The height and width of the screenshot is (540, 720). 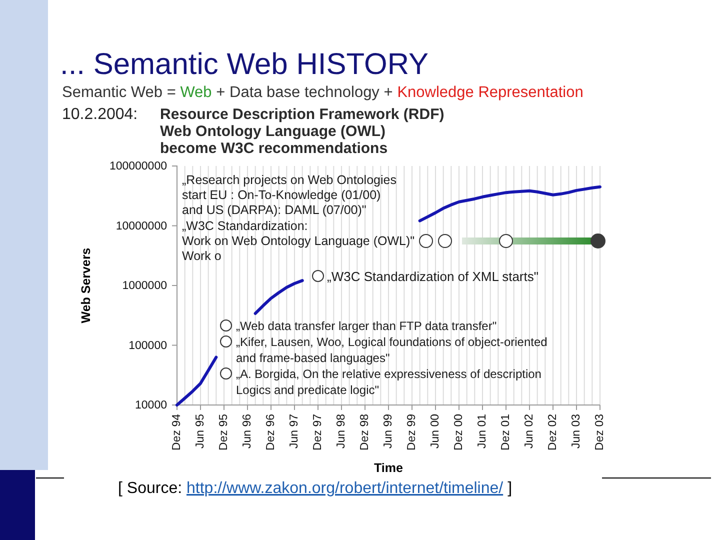 What do you see at coordinates (196, 92) in the screenshot?
I see `text: Web` at bounding box center [196, 92].